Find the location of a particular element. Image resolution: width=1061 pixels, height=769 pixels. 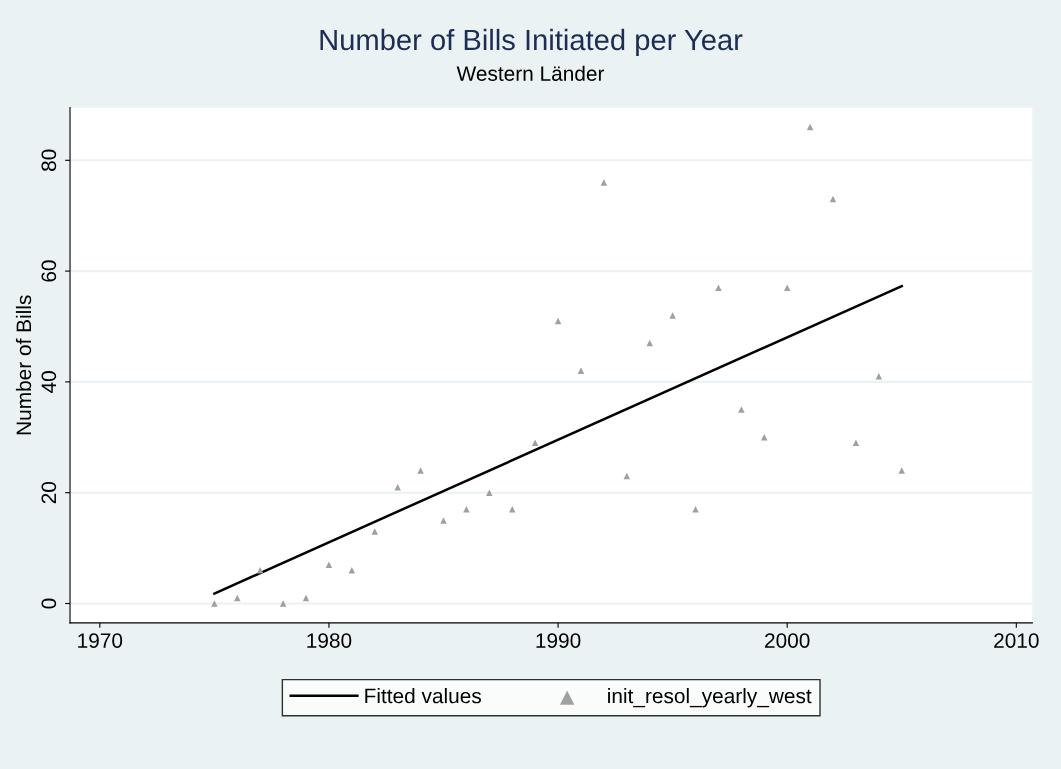

y-tick-label: 40 is located at coordinates (49, 382).